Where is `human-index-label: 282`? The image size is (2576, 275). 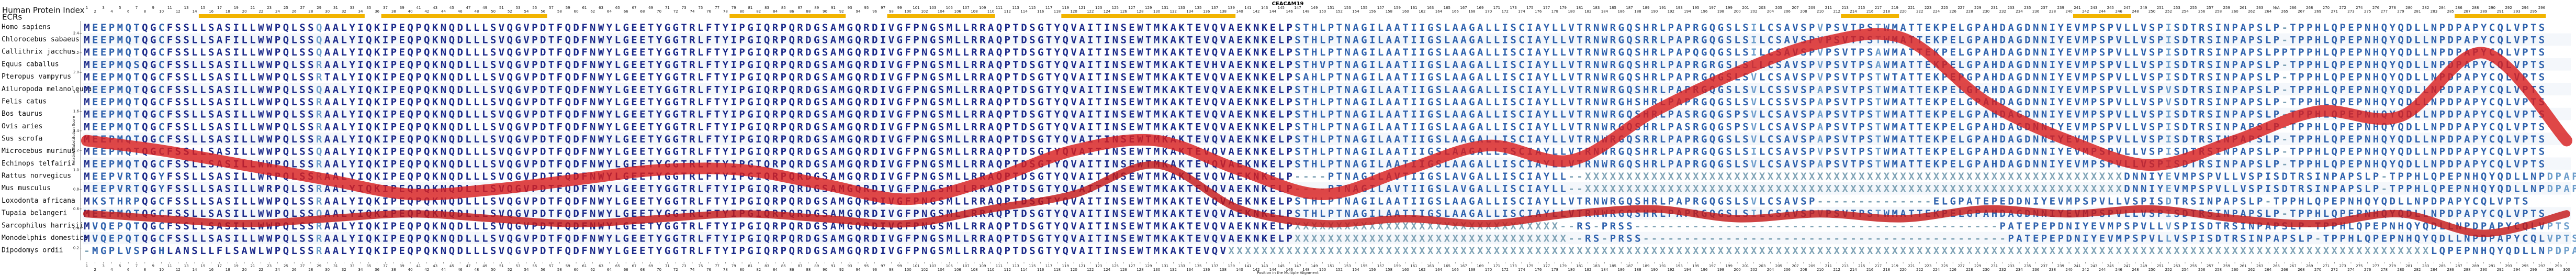
human-index-label: 282 is located at coordinates (2425, 8).